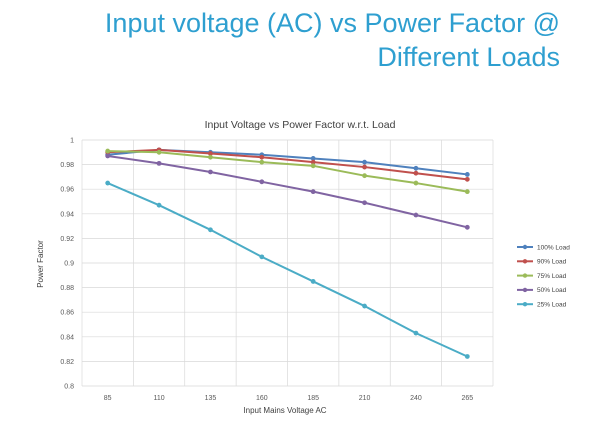 This screenshot has height=433, width=599. I want to click on slide-title-line-2: Different Loads, so click(468, 57).